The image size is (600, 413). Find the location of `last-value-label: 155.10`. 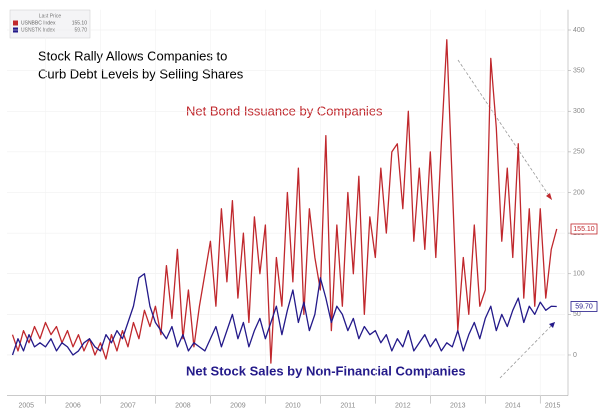

last-value-label: 155.10 is located at coordinates (584, 229).